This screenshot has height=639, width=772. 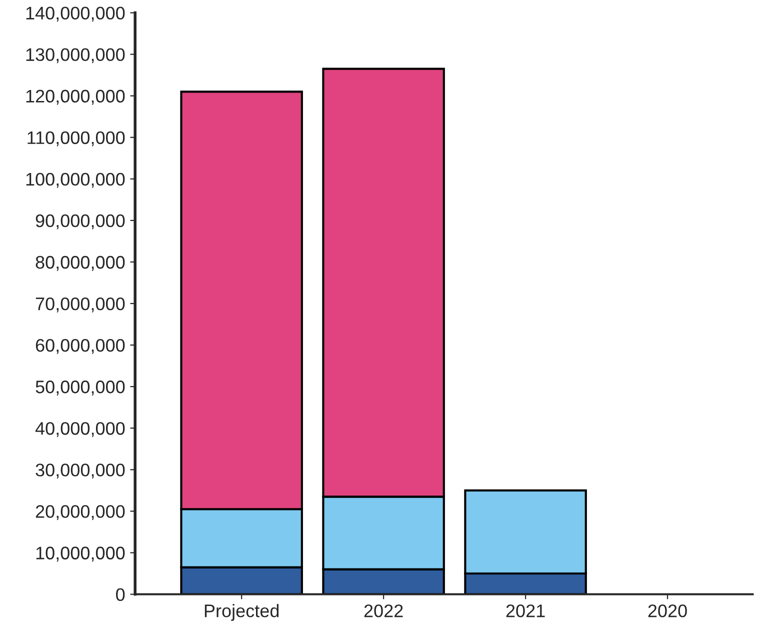 What do you see at coordinates (383, 611) in the screenshot?
I see `x-tick-label: 2022` at bounding box center [383, 611].